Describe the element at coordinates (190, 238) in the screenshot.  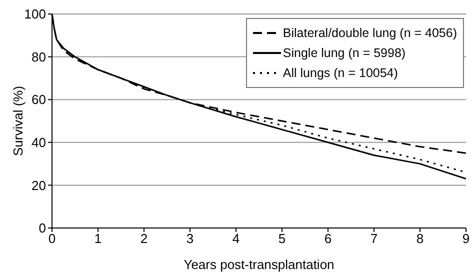
I see `x-tick-label: 3` at that location.